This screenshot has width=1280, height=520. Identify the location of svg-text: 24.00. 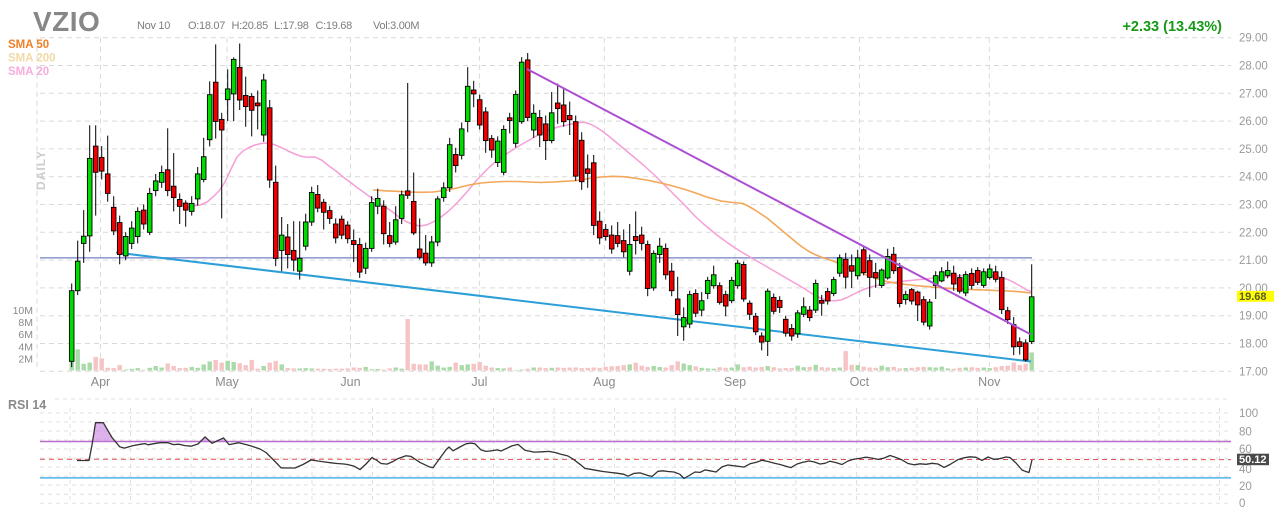
(1253, 178).